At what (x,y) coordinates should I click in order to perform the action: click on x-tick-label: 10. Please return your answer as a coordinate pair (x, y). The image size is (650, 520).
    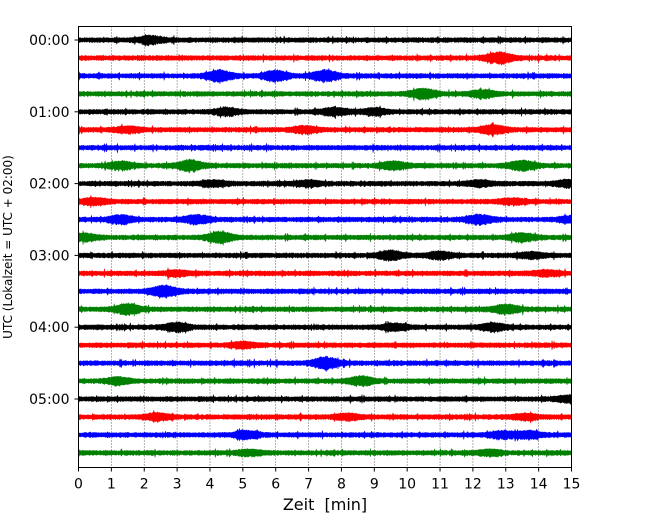
    Looking at the image, I should click on (407, 485).